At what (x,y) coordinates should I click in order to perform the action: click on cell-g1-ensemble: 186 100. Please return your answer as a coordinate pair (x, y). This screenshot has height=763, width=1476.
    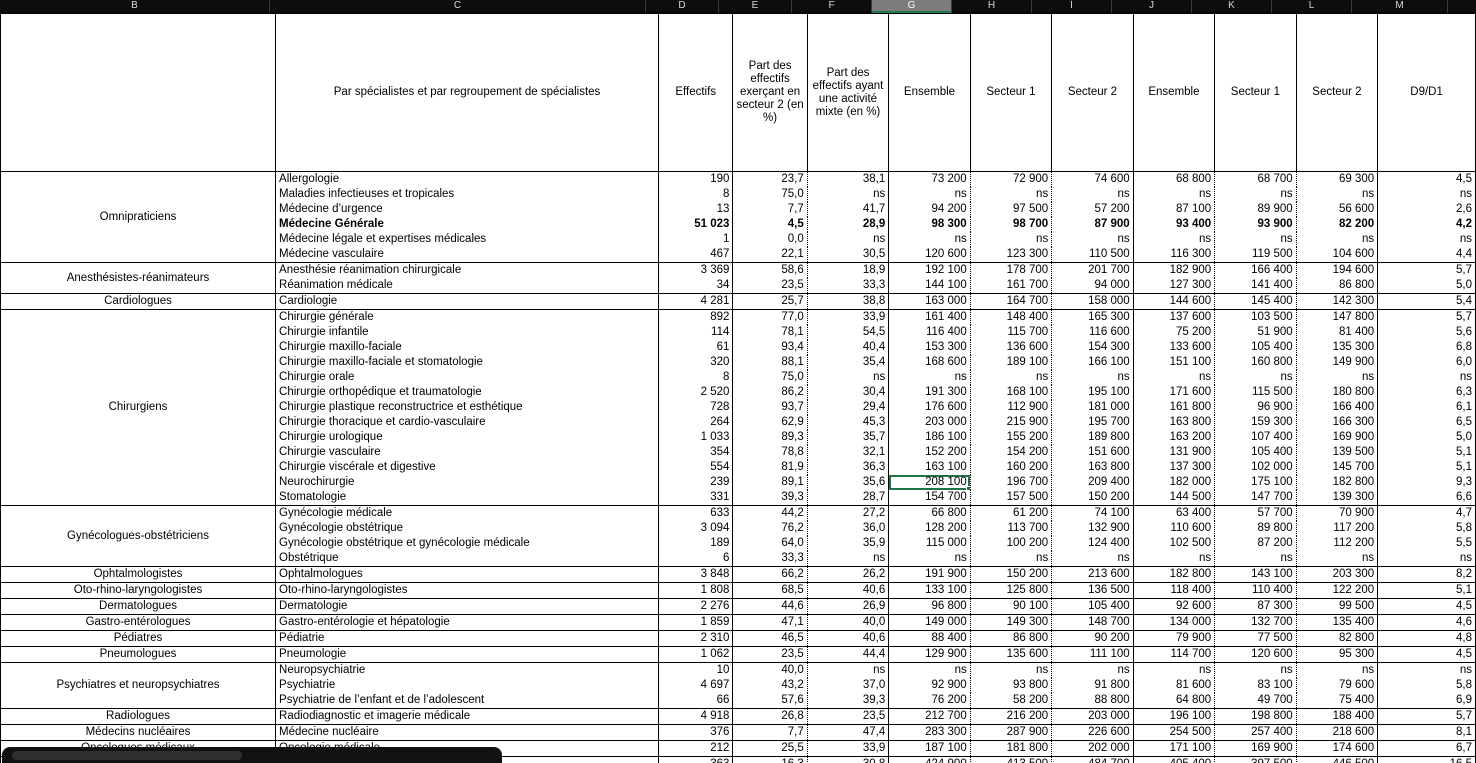
    Looking at the image, I should click on (946, 437).